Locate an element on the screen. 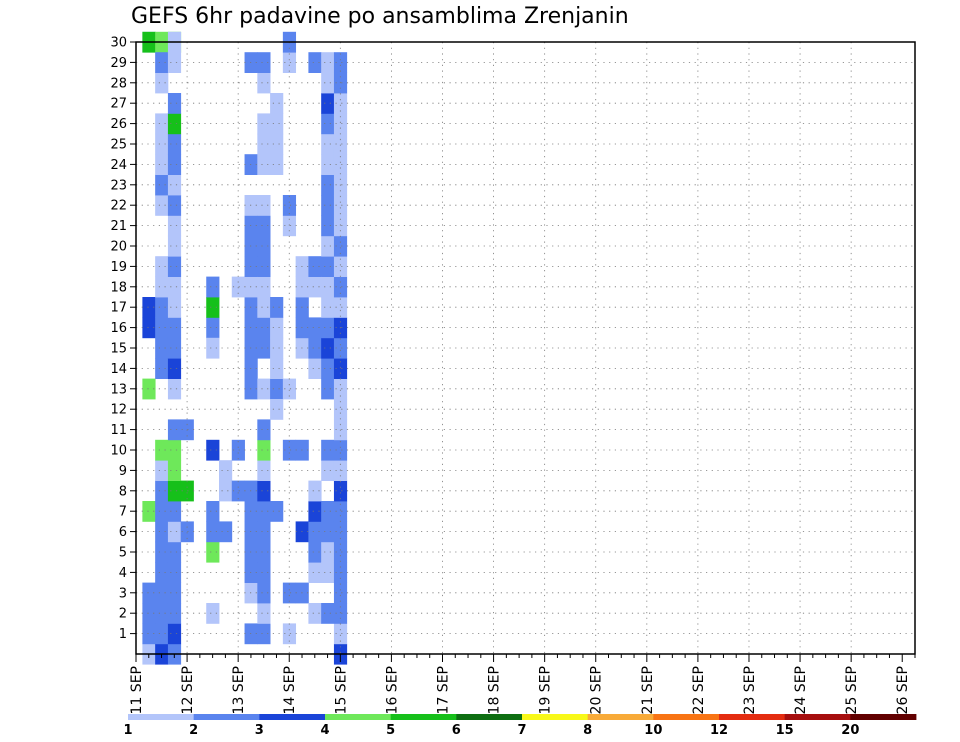 This screenshot has height=742, width=960. x-tick-label: 20 SEP is located at coordinates (597, 690).